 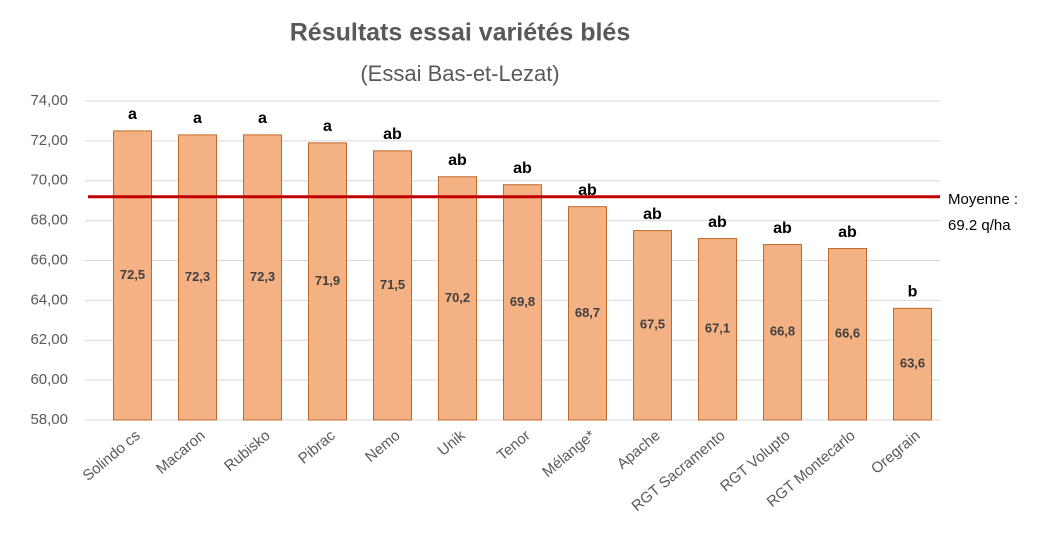 I want to click on value-label: 67,5, so click(x=652, y=324).